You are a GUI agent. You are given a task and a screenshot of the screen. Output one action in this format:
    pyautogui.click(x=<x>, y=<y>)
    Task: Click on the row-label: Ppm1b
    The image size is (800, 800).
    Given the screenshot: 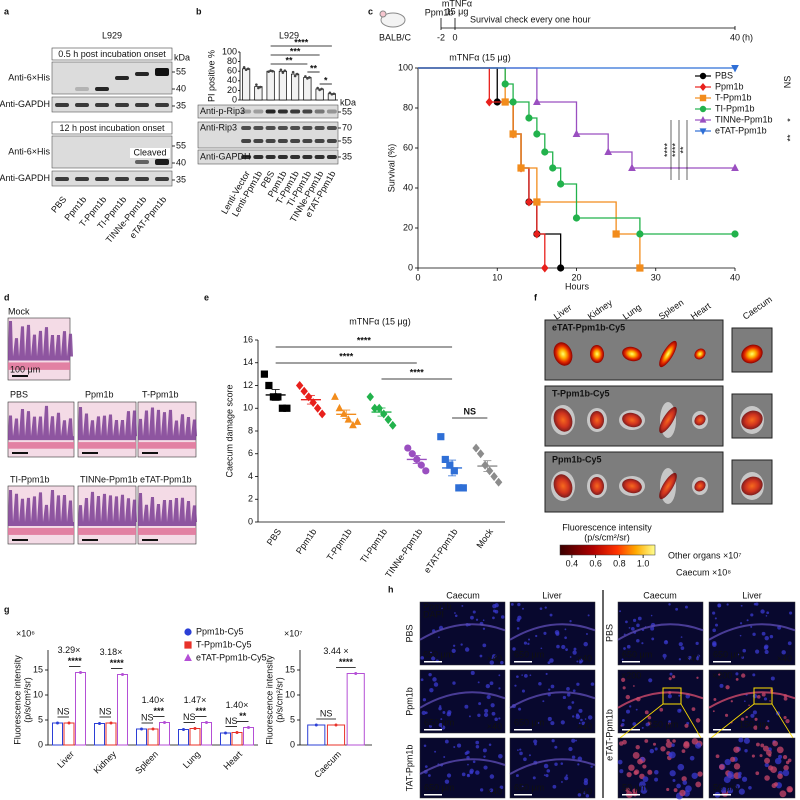 What is the action you would take?
    pyautogui.click(x=409, y=701)
    